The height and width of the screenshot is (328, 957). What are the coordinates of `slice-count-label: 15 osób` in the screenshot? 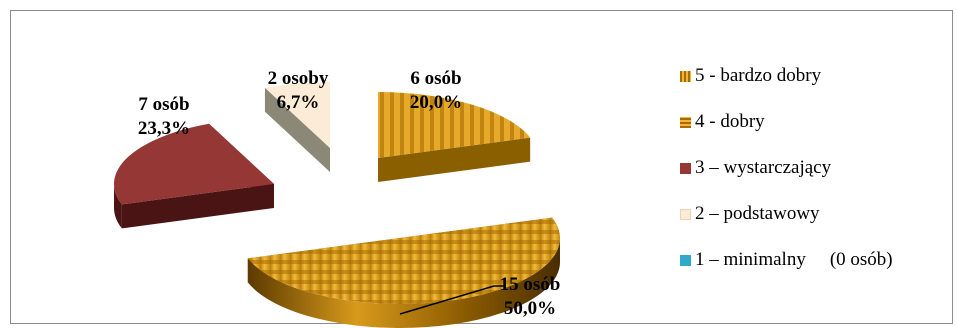 It's located at (530, 284).